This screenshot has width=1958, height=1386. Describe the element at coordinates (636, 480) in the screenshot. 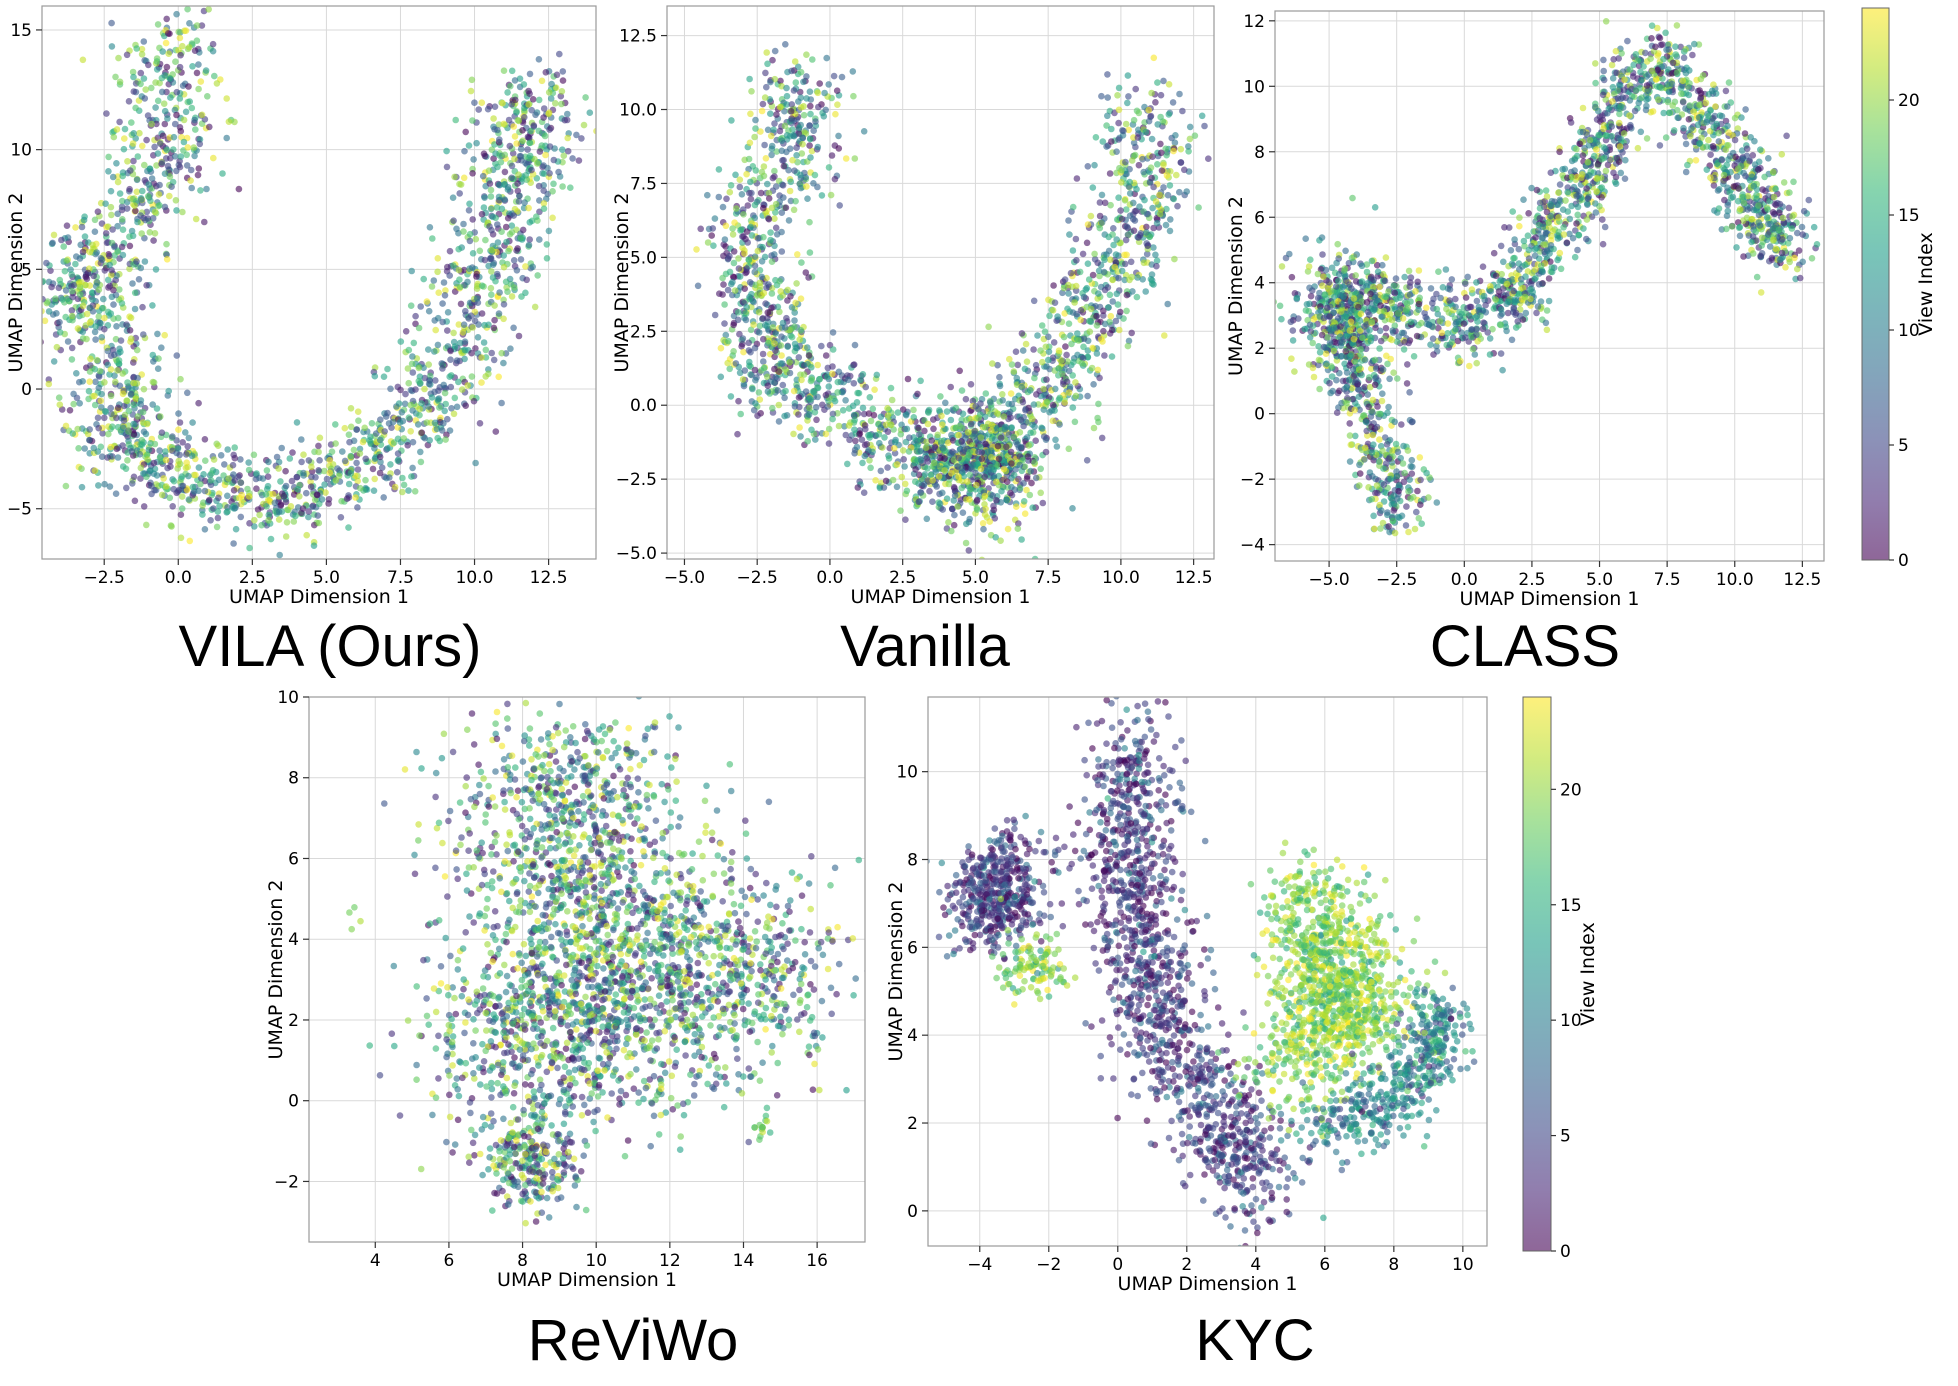

I see `y-tick-label: −2.5` at that location.